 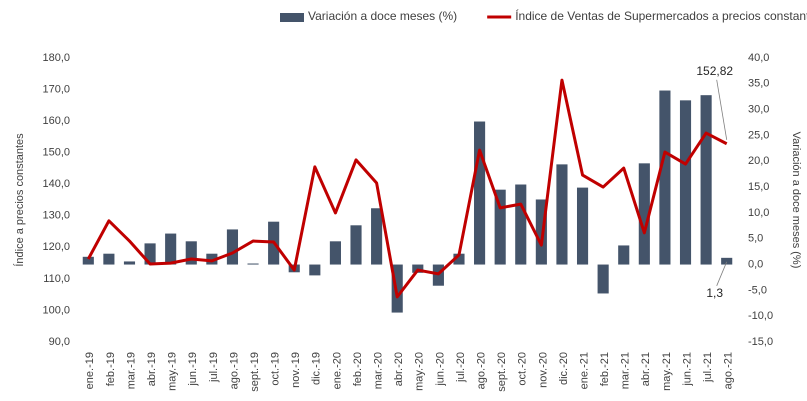 I want to click on y2-axis-title: Variación a doce meses (%), so click(x=796, y=200).